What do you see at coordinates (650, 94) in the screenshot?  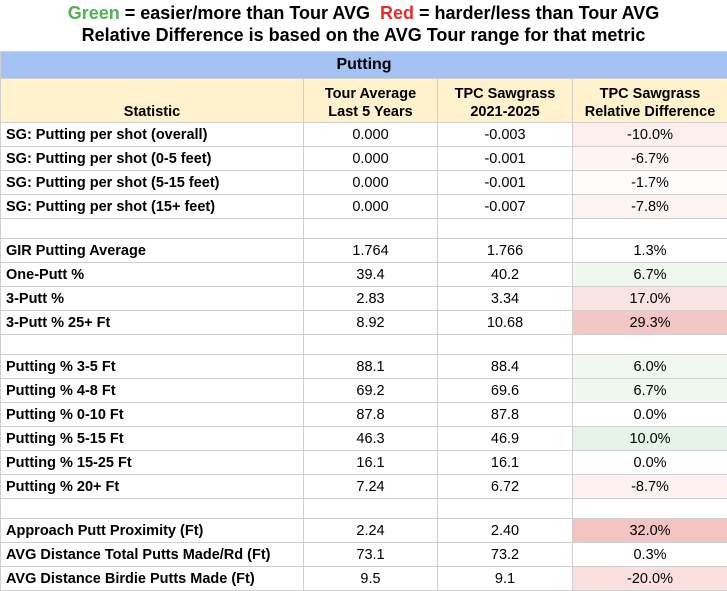 I see `header-rel-line1: TPC Sawgrass` at bounding box center [650, 94].